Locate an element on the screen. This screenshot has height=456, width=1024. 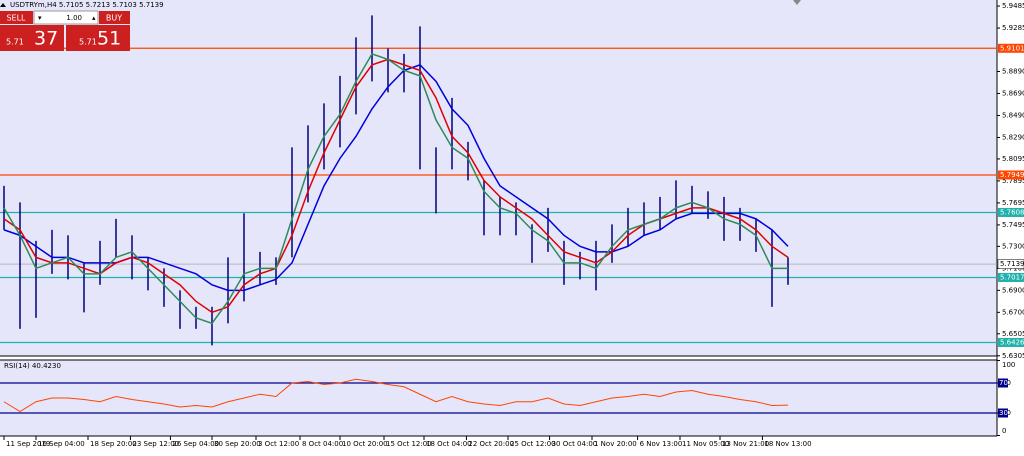
x-tick-label: 10 Oct 20:00 is located at coordinates (365, 444).